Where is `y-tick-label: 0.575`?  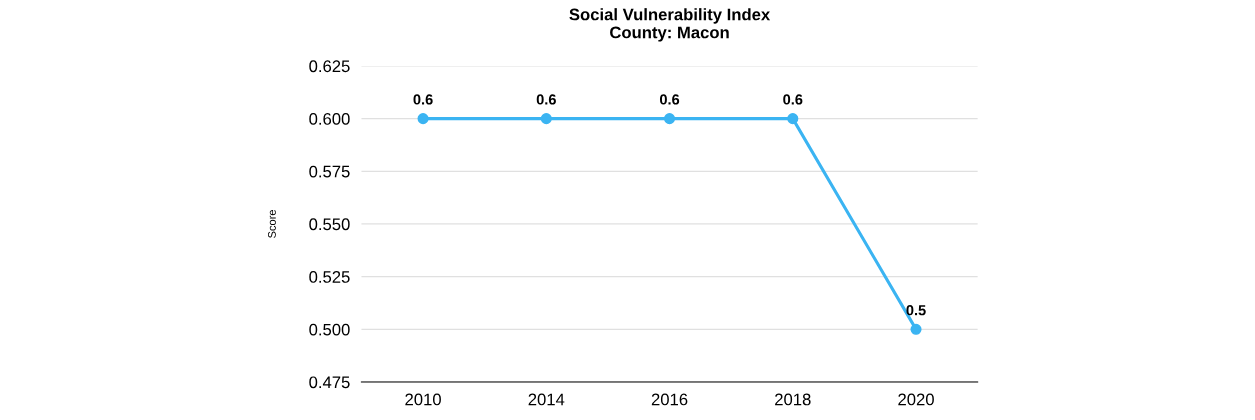 y-tick-label: 0.575 is located at coordinates (329, 171).